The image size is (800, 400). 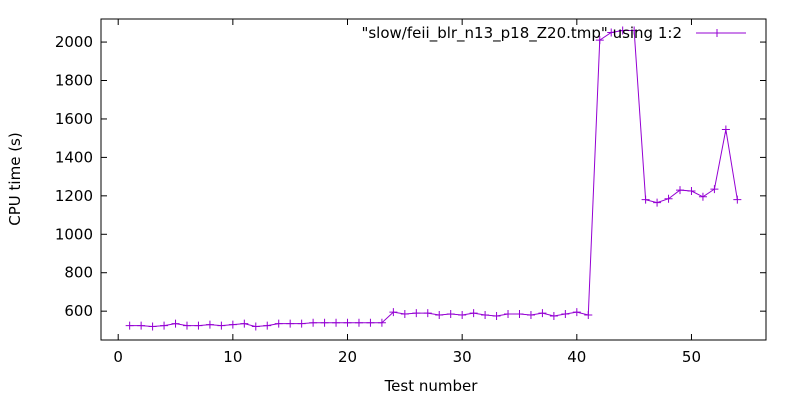 I want to click on y-tick-label: 1600, so click(x=74, y=119).